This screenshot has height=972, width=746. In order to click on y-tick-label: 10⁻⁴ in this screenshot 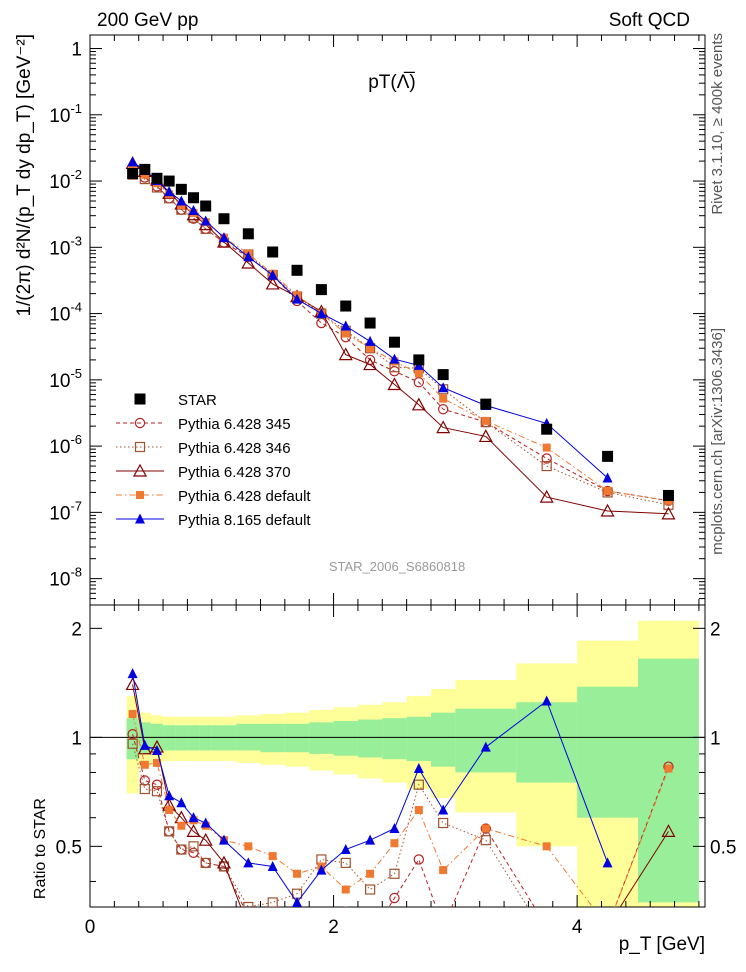, I will do `click(65, 313)`.